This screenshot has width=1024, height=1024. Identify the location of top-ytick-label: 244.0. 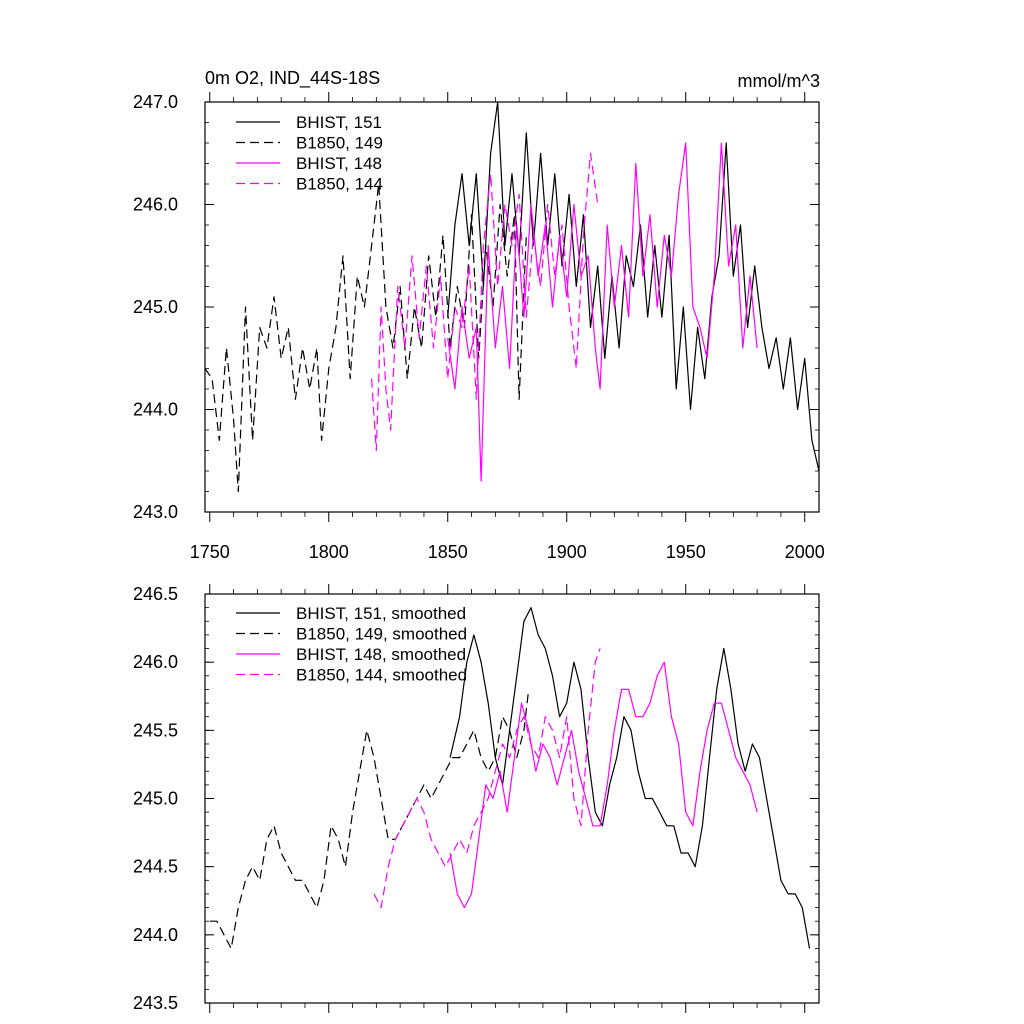
(155, 410).